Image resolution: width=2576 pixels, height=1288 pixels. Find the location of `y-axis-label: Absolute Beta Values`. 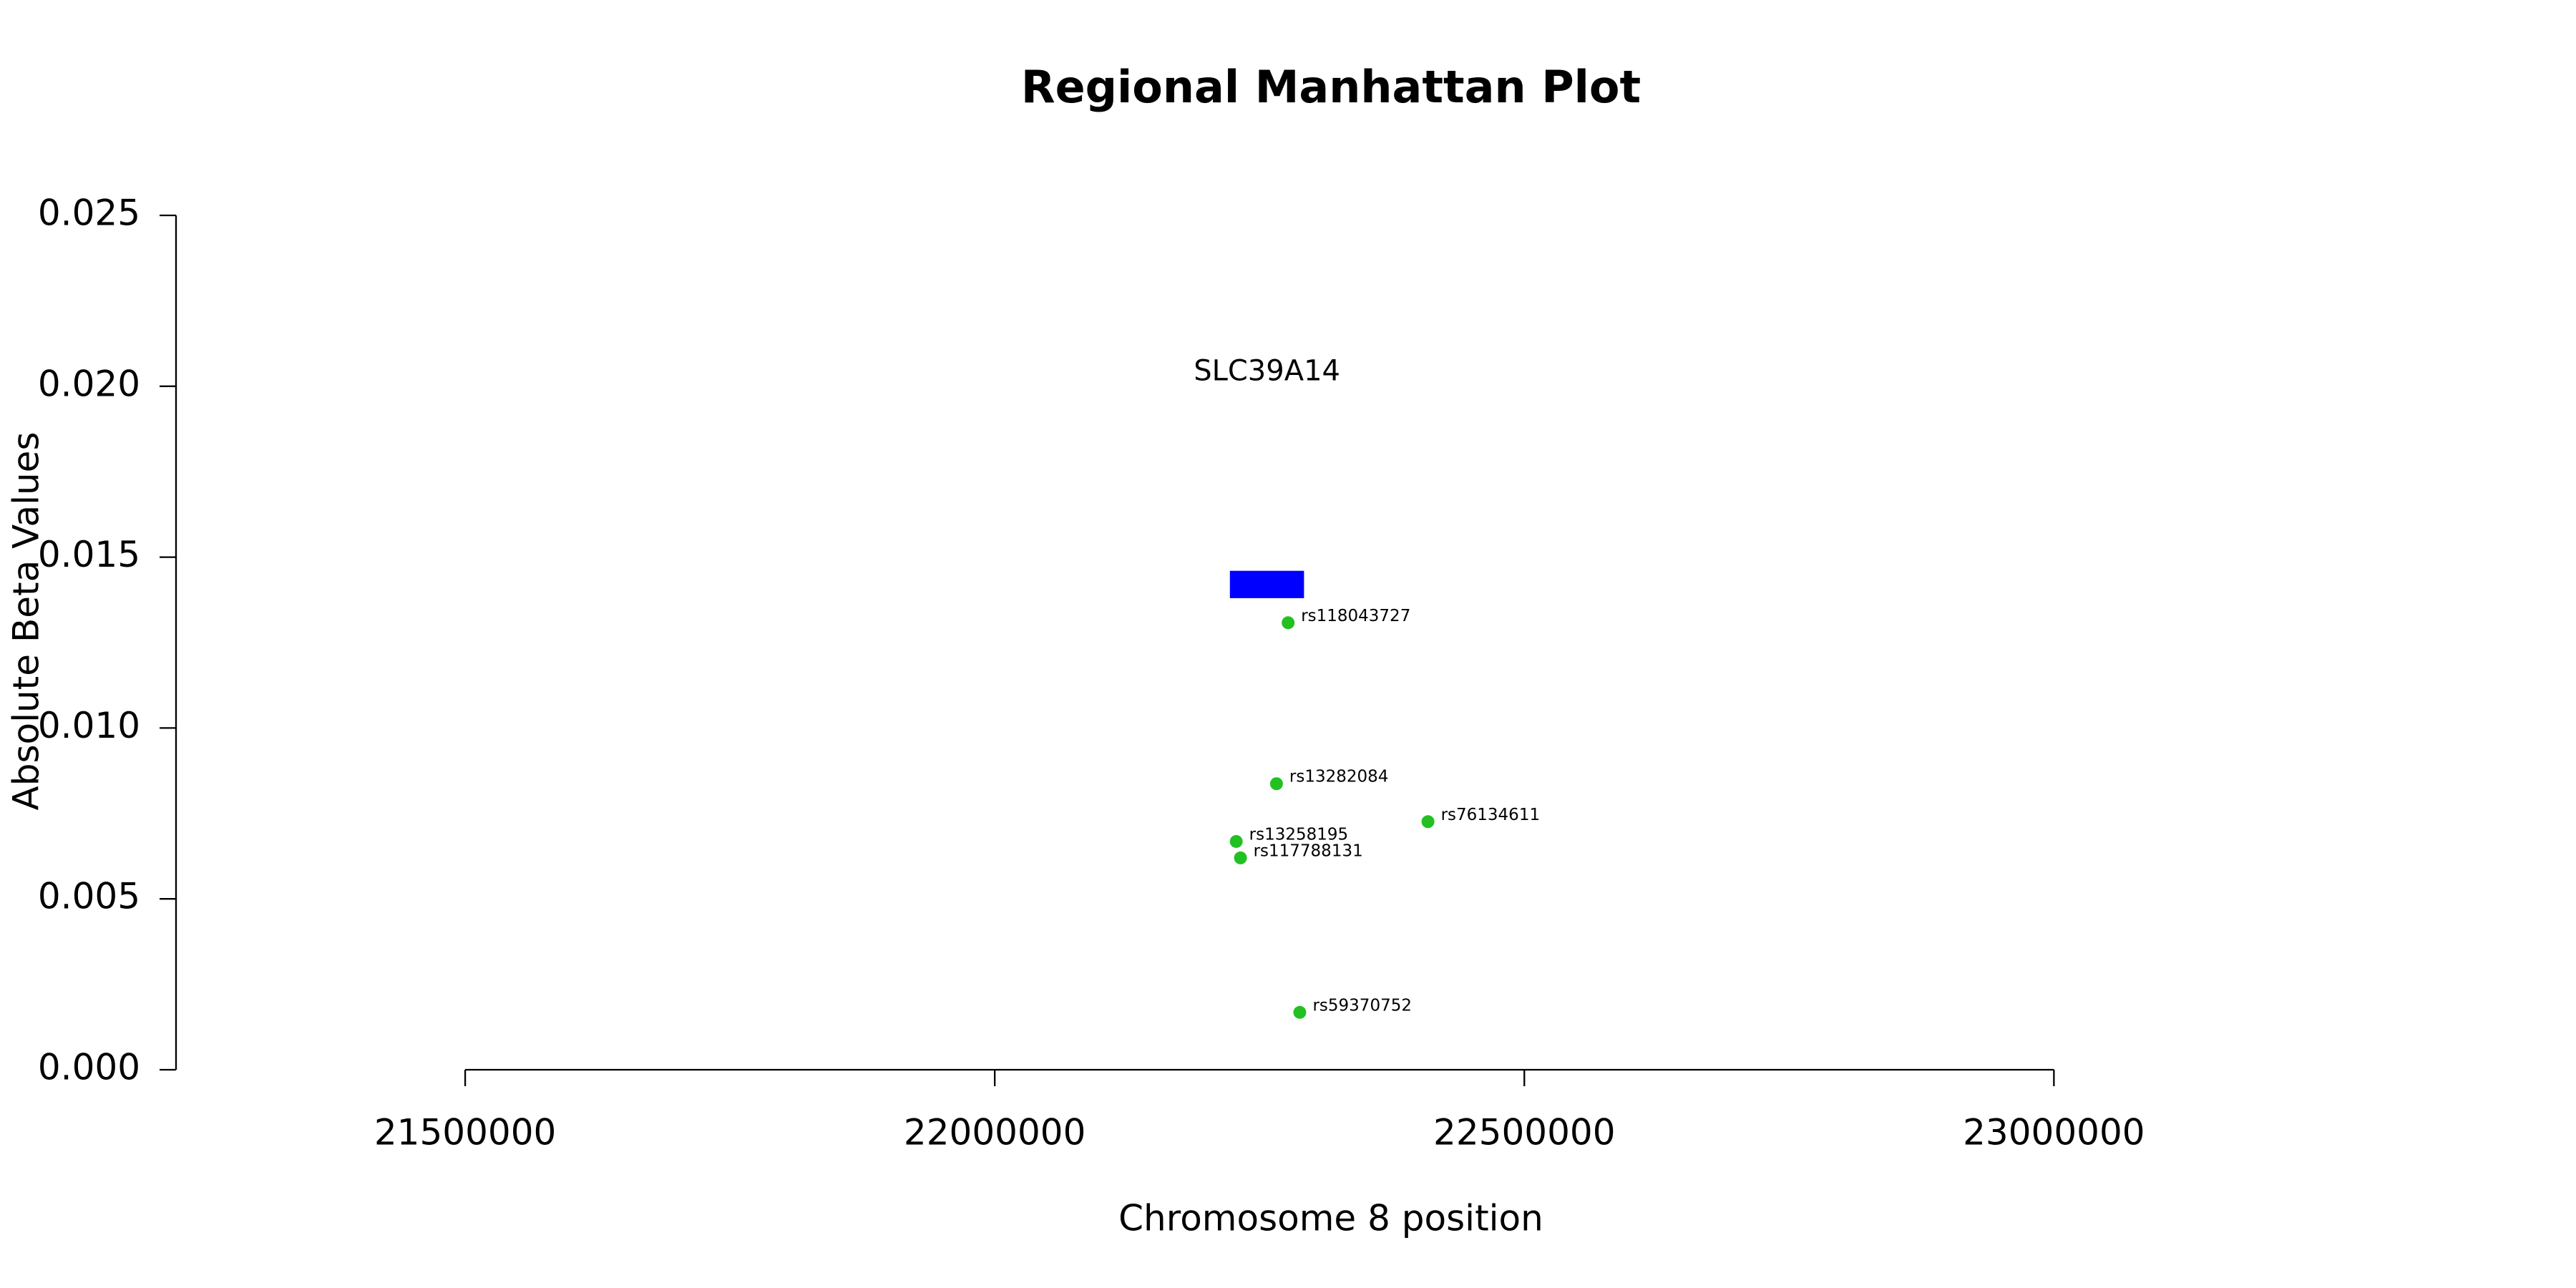

y-axis-label: Absolute Beta Values is located at coordinates (26, 621).